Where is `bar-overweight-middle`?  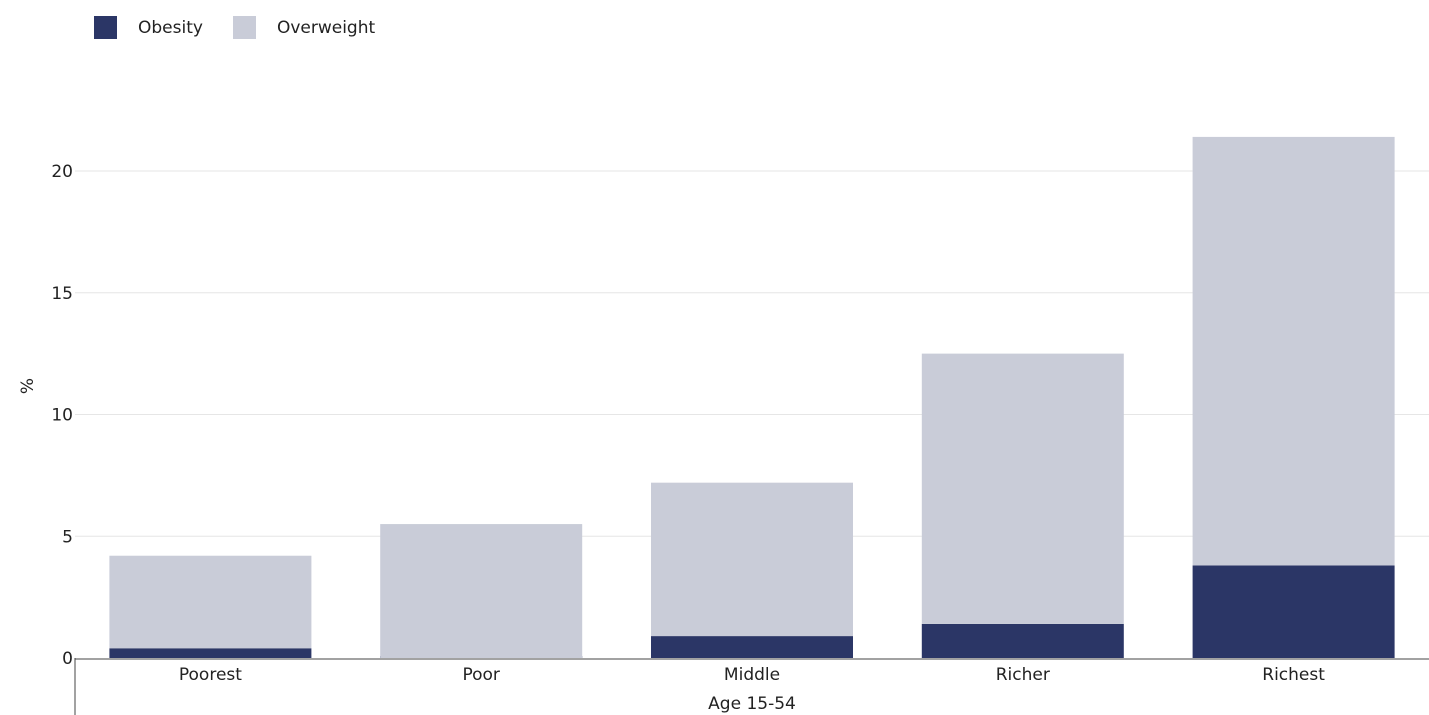 bar-overweight-middle is located at coordinates (752, 559).